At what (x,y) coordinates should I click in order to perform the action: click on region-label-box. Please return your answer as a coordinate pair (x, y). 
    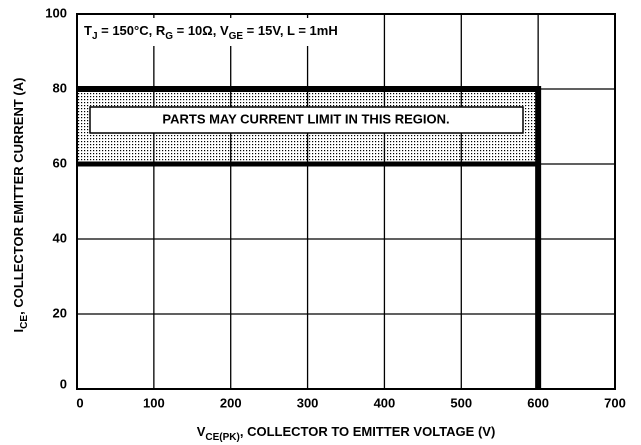
    Looking at the image, I should click on (306, 120).